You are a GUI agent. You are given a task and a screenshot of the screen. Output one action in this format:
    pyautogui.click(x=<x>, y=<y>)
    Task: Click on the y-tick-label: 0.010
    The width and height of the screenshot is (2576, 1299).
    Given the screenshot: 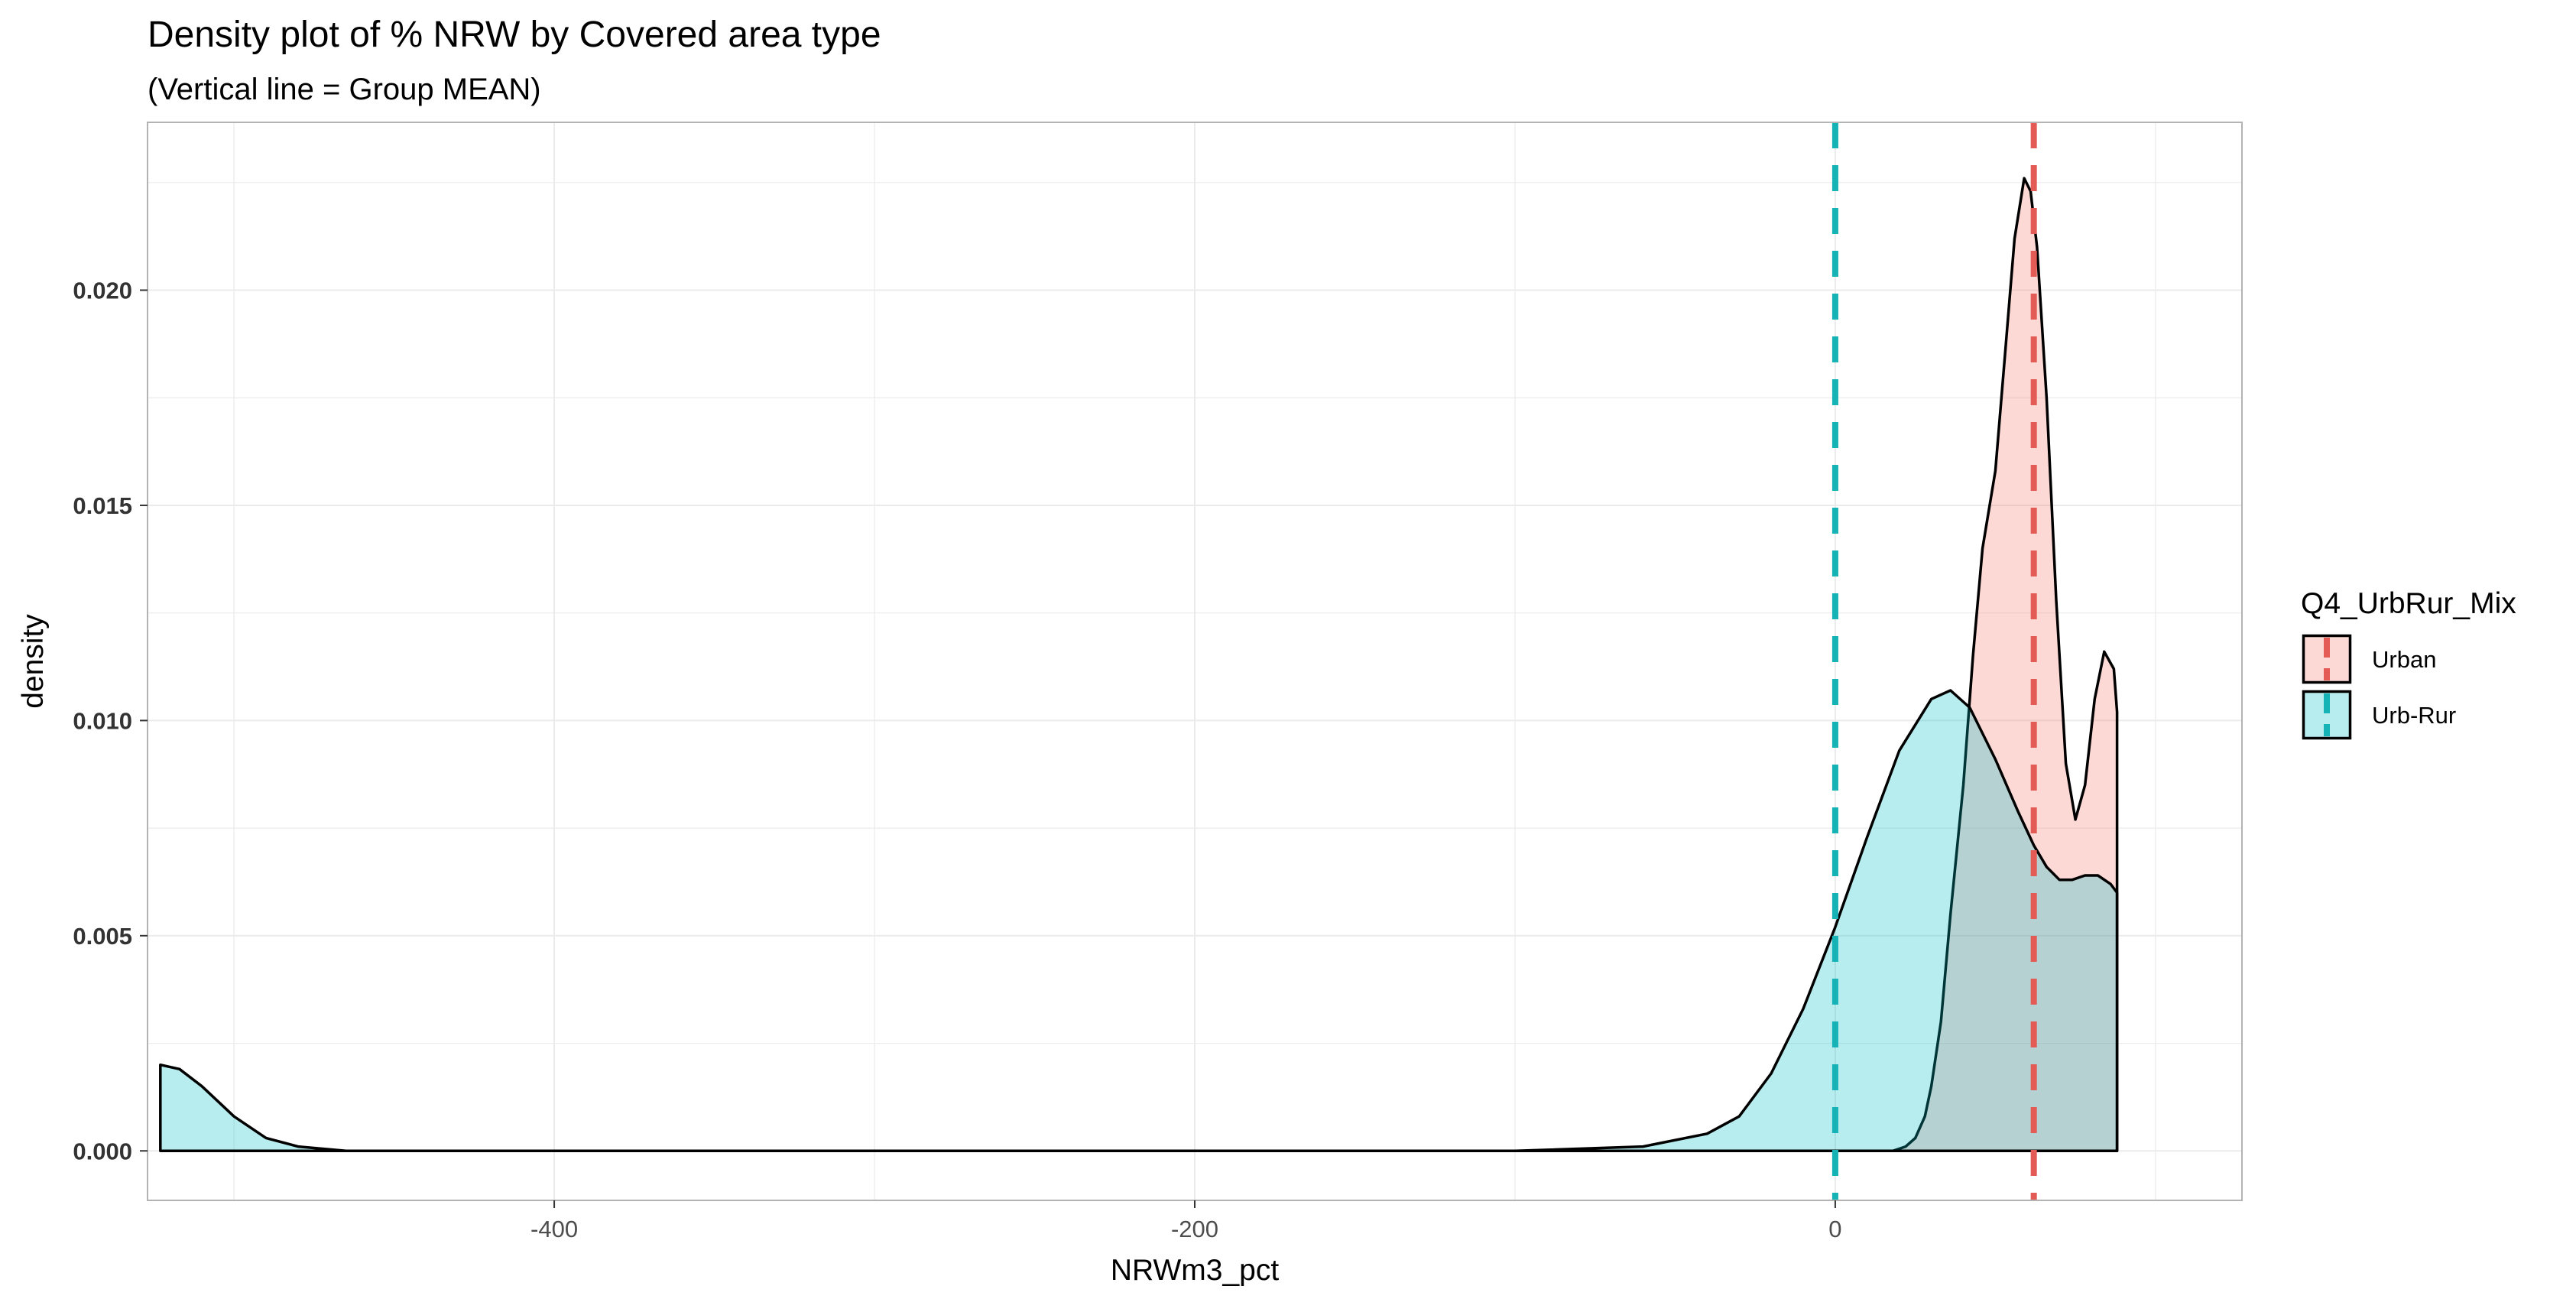 What is the action you would take?
    pyautogui.click(x=102, y=720)
    